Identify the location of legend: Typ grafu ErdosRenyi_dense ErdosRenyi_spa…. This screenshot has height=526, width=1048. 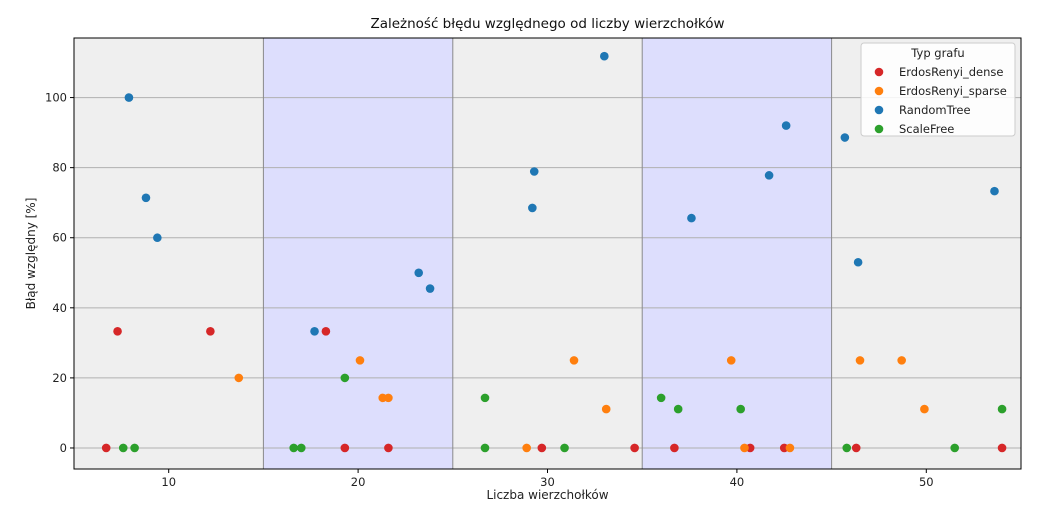
(938, 89).